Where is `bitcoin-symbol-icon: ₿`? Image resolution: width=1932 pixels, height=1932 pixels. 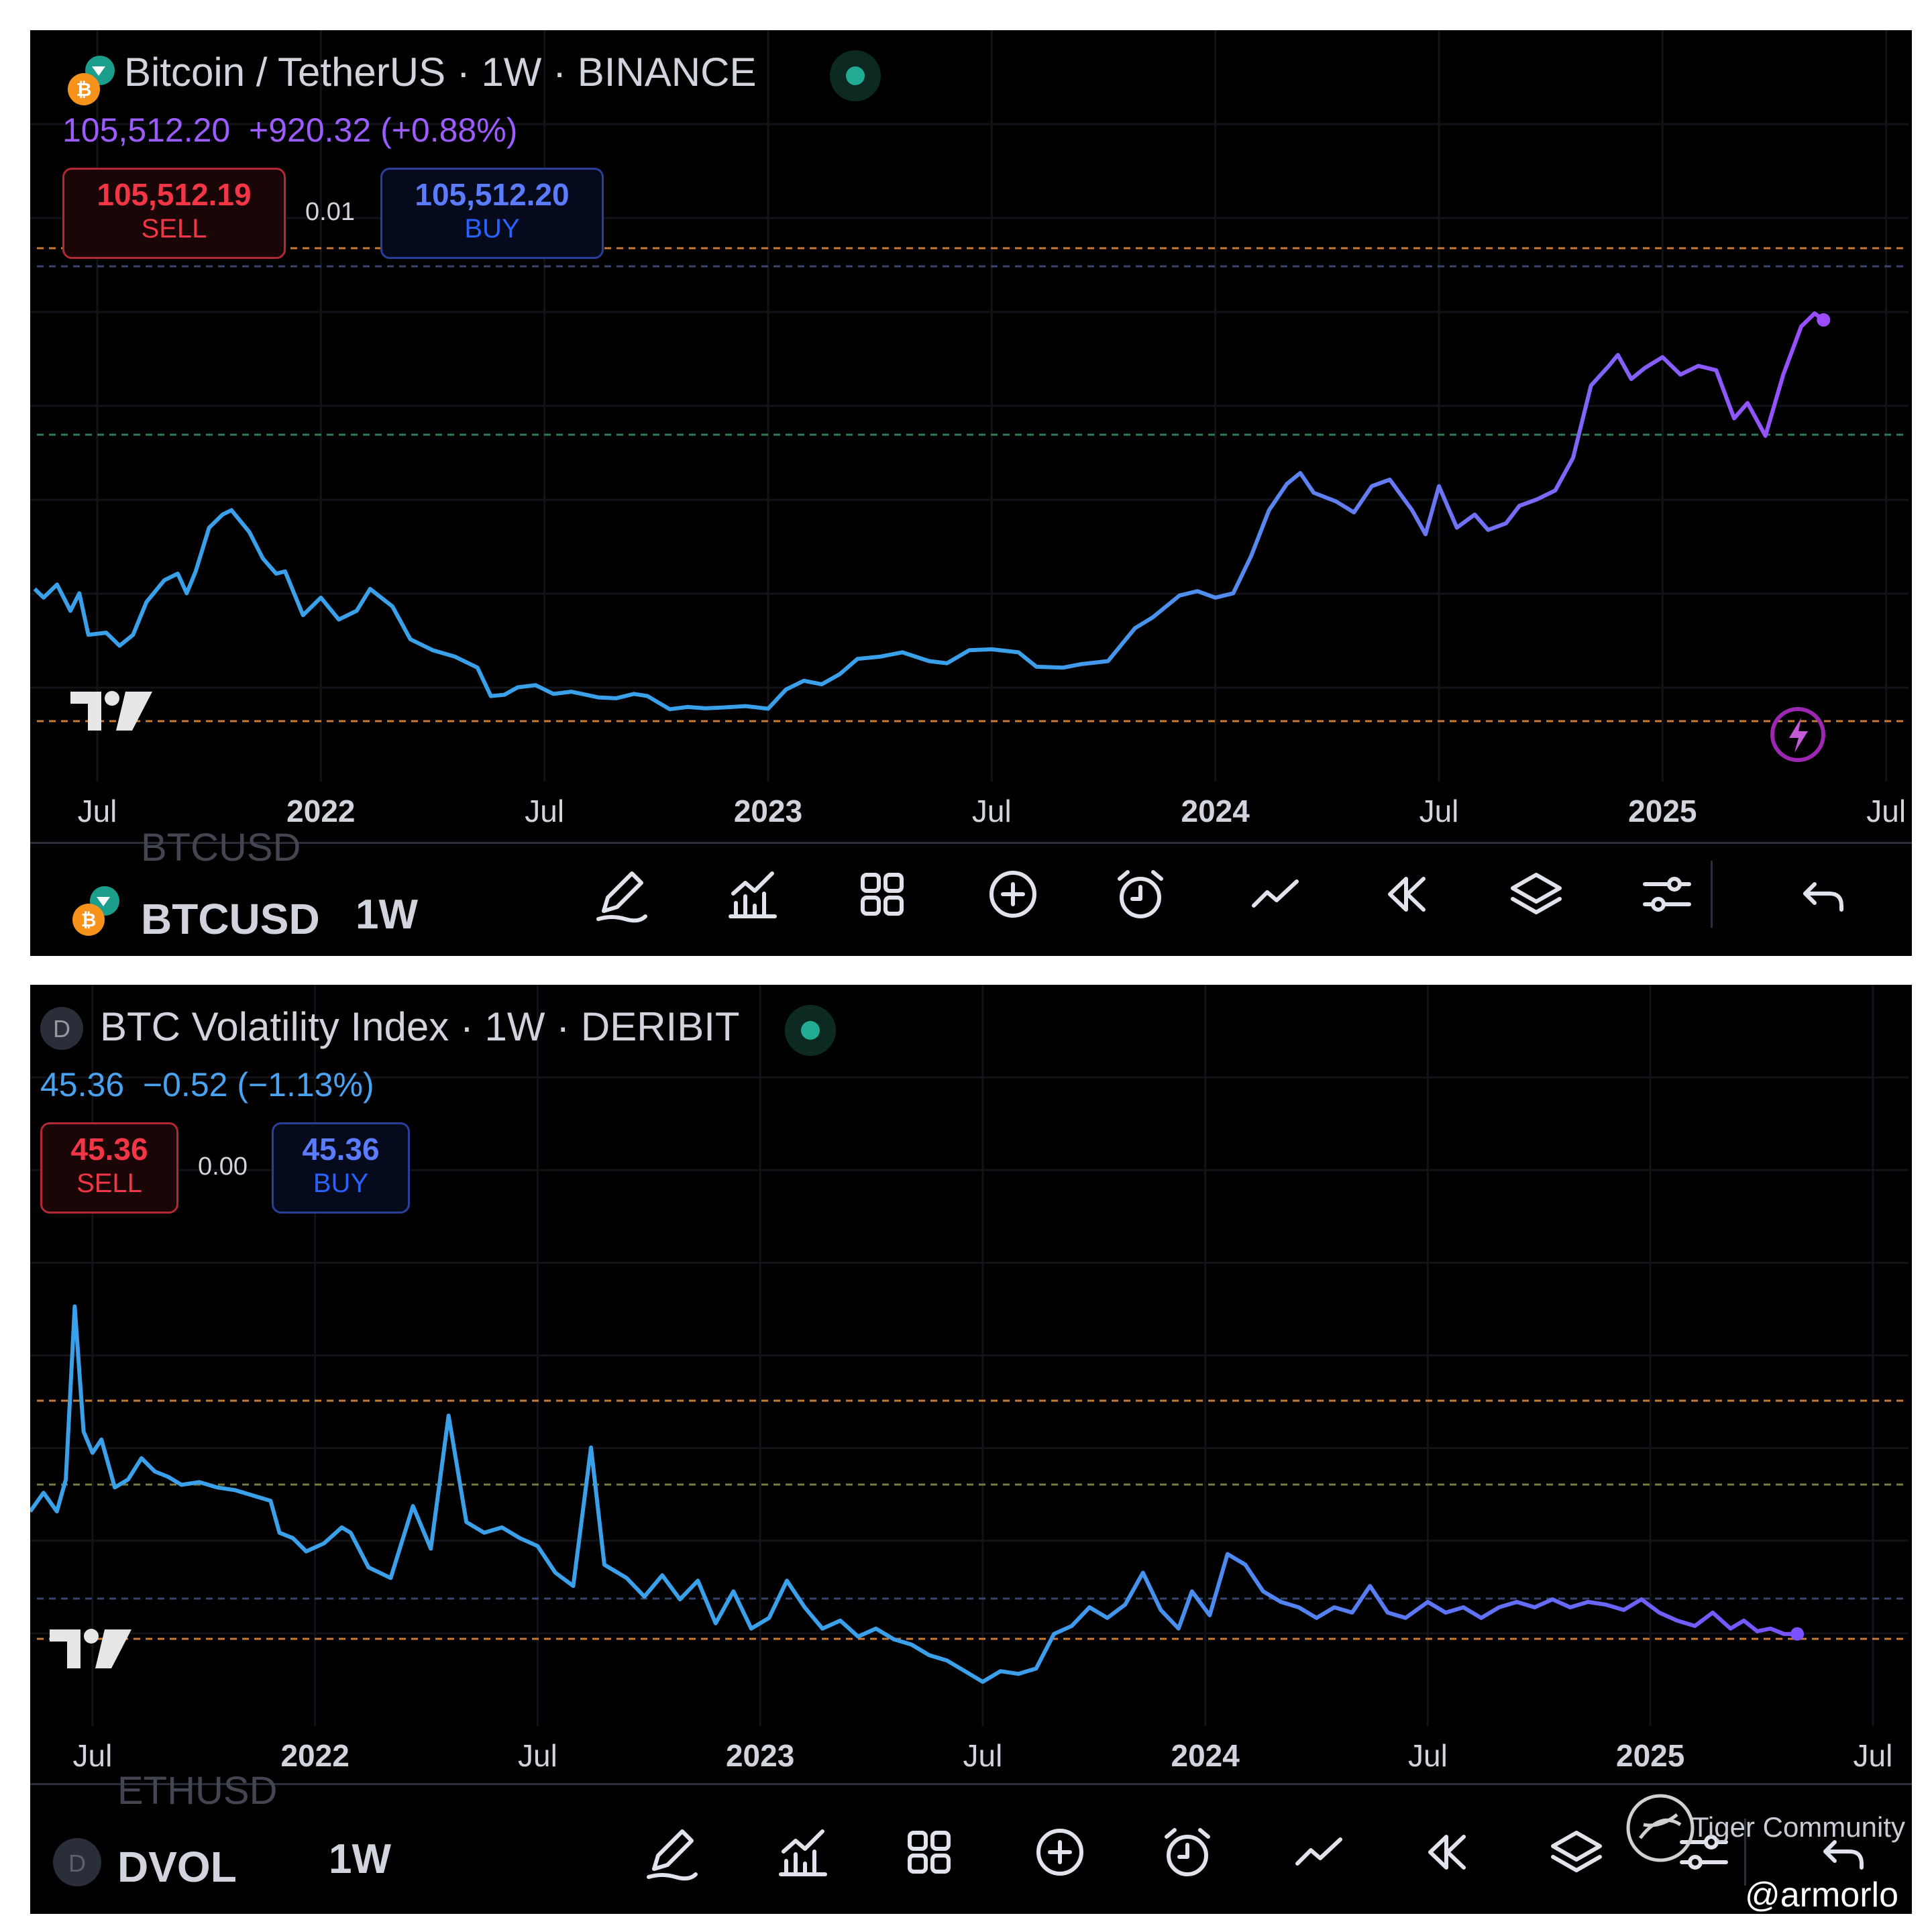
bitcoin-symbol-icon: ₿ is located at coordinates (95, 911).